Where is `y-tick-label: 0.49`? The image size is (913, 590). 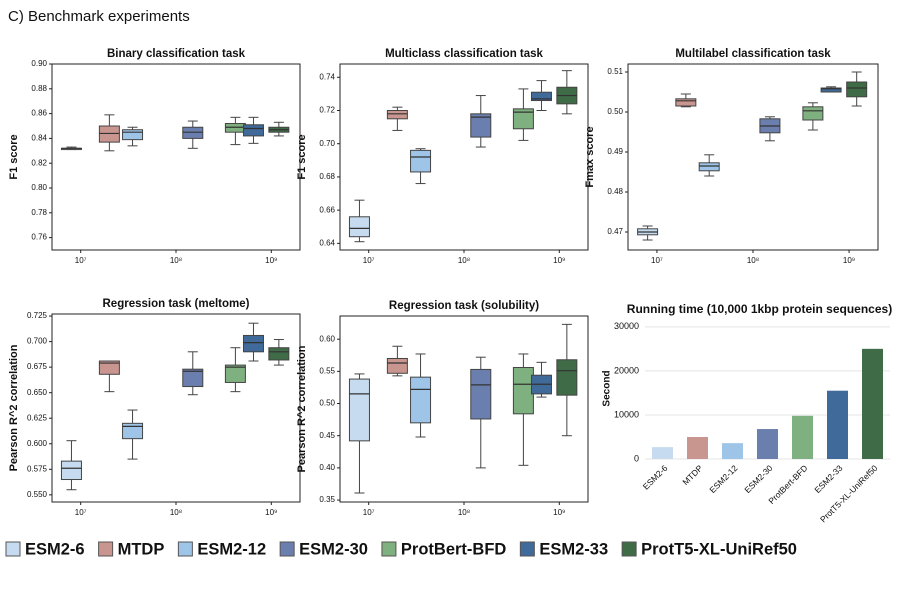 y-tick-label: 0.49 is located at coordinates (615, 151).